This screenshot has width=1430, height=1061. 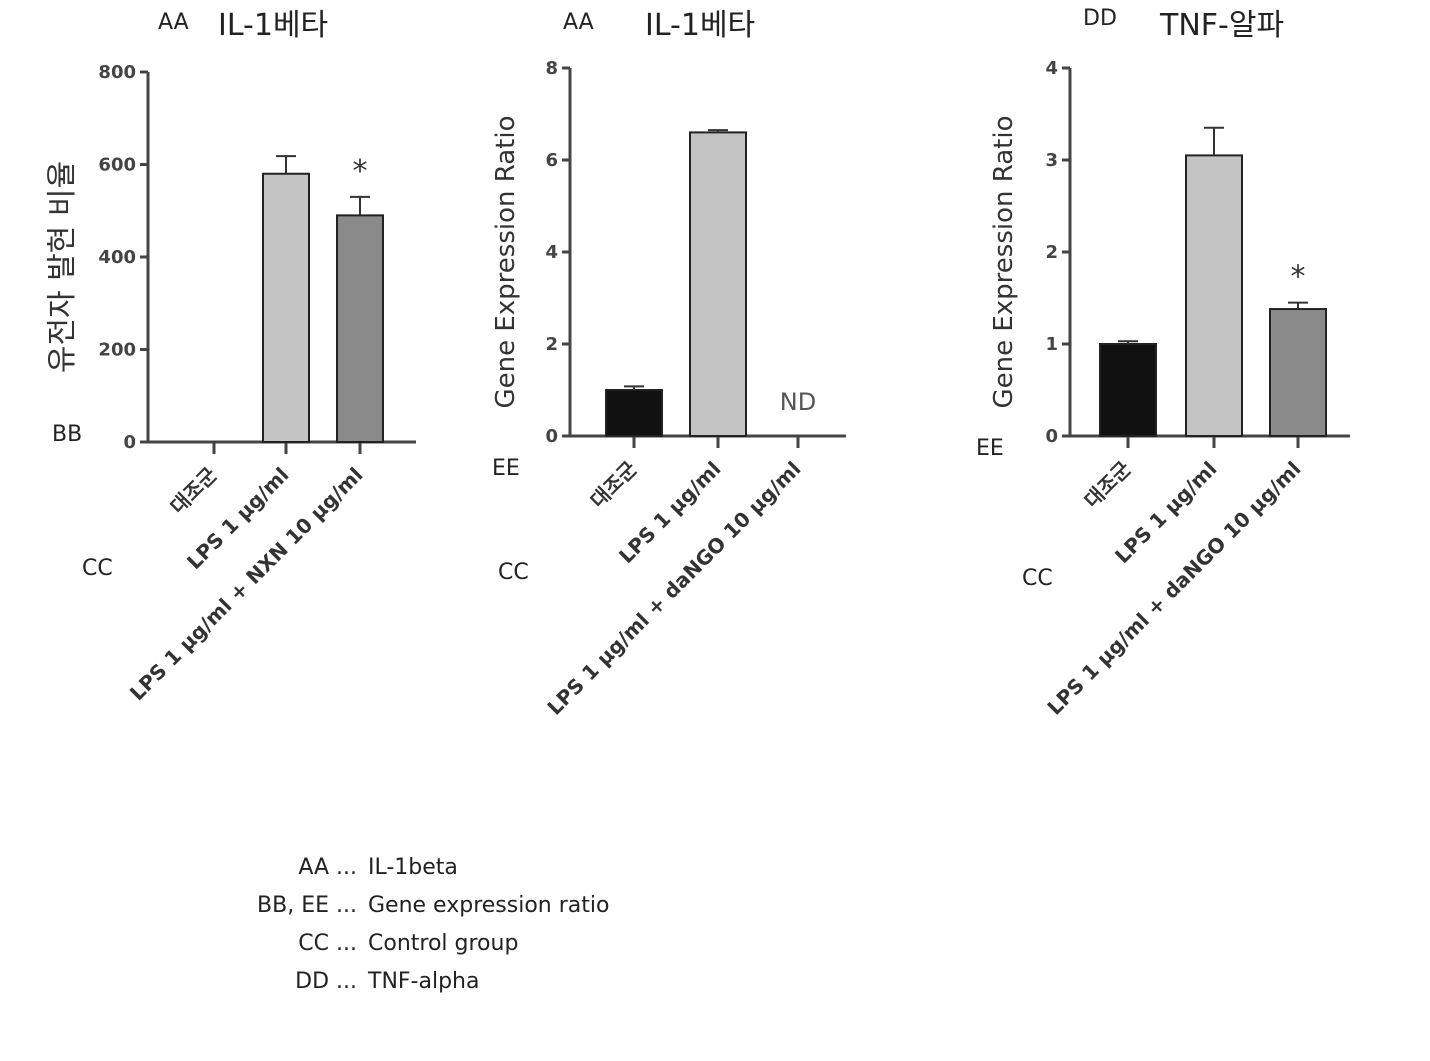 I want to click on panel2-y-tick-label: 4, so click(x=551, y=252).